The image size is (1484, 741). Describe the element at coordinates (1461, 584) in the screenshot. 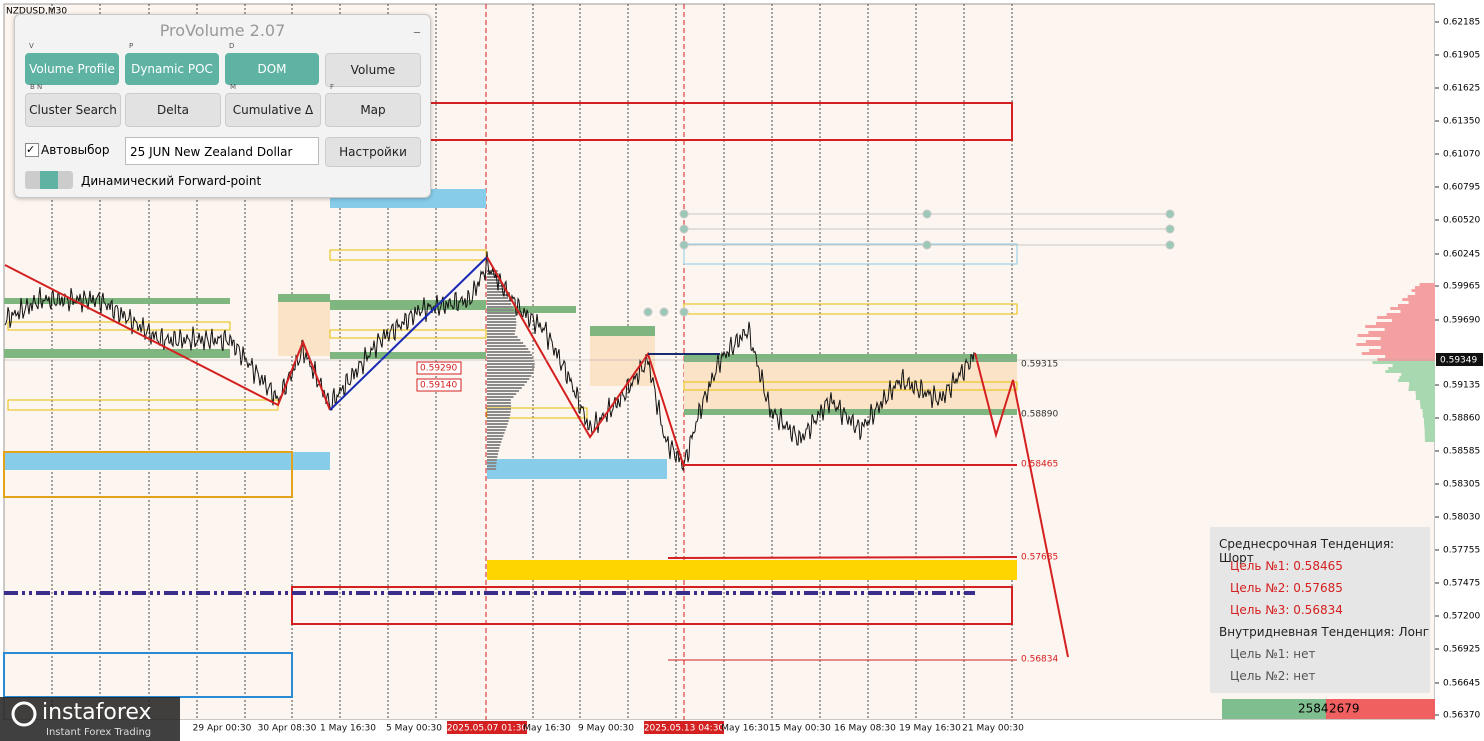

I see `price-label: 0.57475` at that location.